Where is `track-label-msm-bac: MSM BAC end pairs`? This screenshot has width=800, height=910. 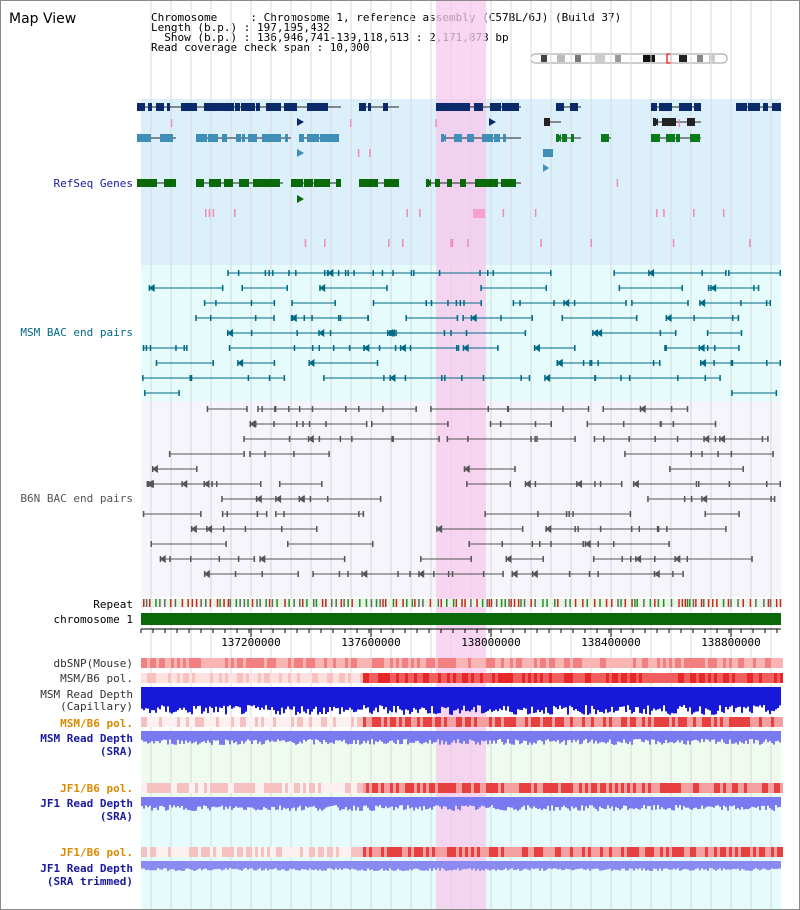
track-label-msm-bac: MSM BAC end pairs is located at coordinates (76, 332).